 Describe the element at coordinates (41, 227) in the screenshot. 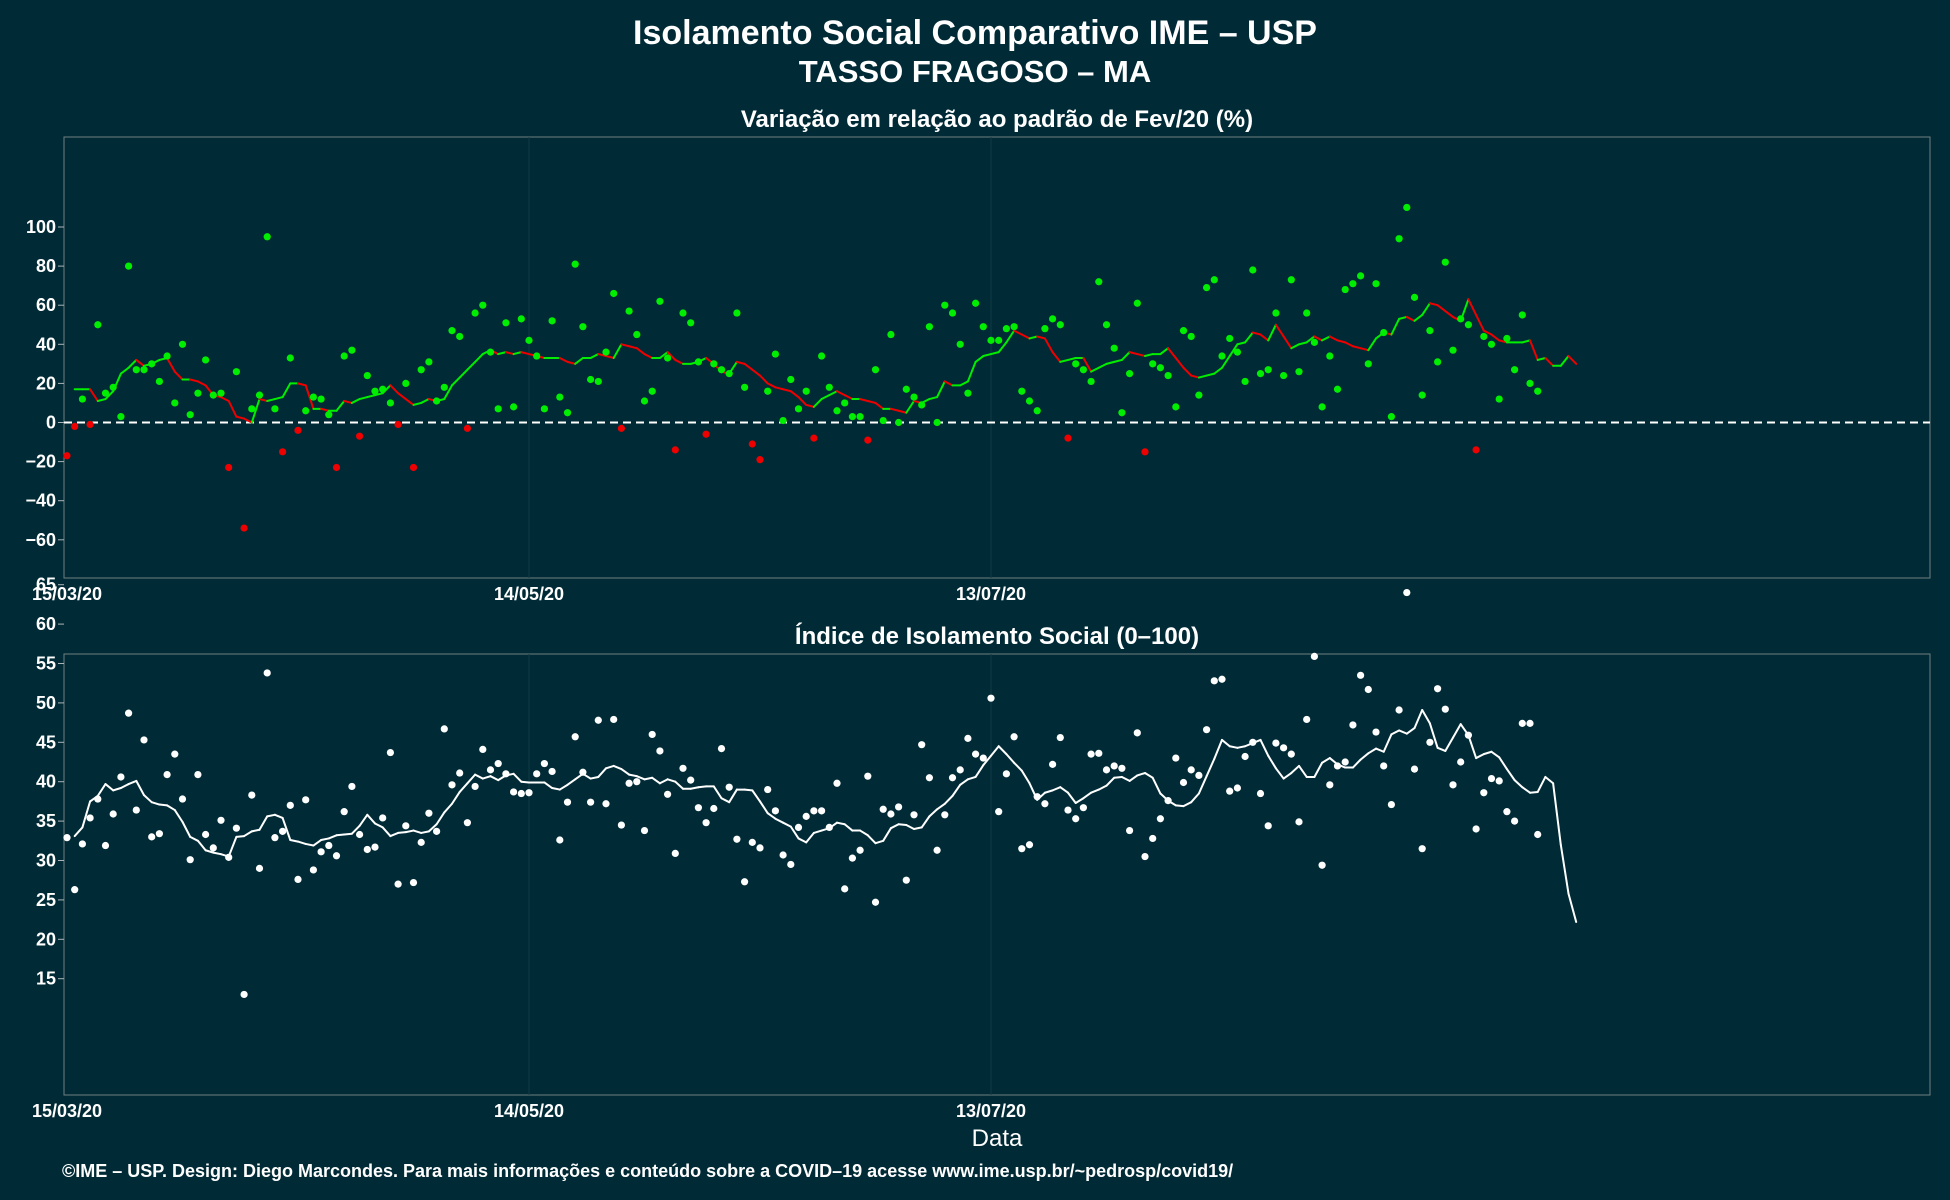

I see `y-tick-label: 100` at that location.